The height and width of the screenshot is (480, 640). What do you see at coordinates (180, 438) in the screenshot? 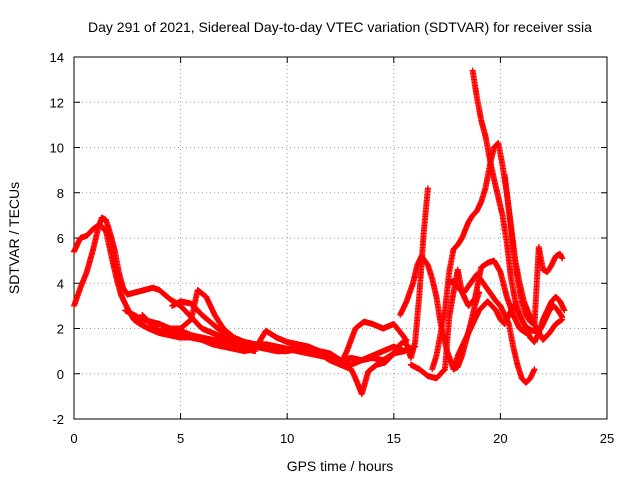
I see `x-tick-label: 5` at bounding box center [180, 438].